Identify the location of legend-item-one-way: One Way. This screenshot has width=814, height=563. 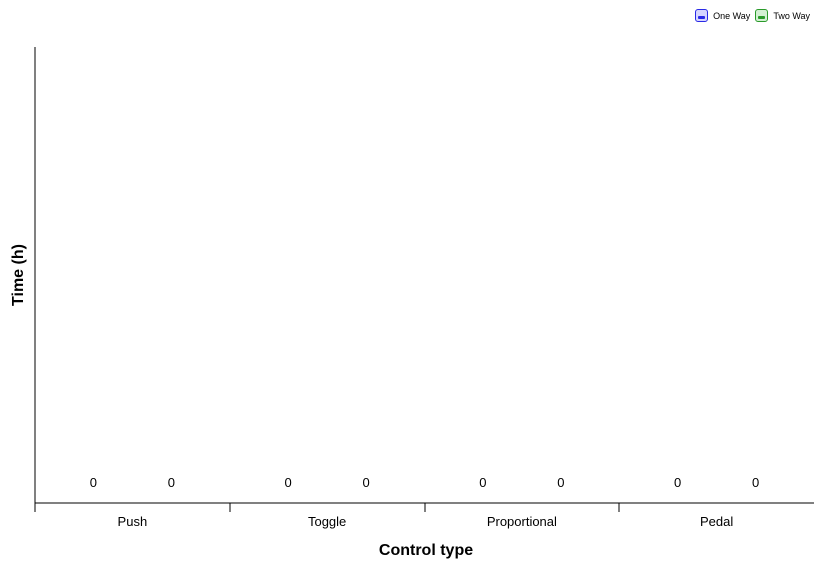
(722, 15).